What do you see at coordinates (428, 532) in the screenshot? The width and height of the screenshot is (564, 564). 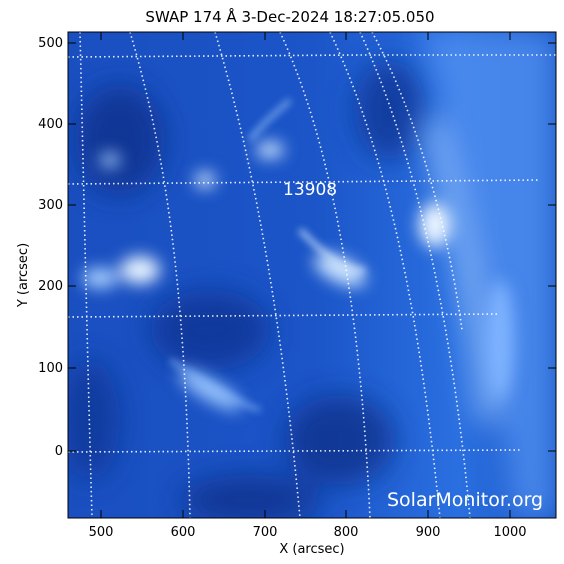 I see `x-tick-label: 900` at bounding box center [428, 532].